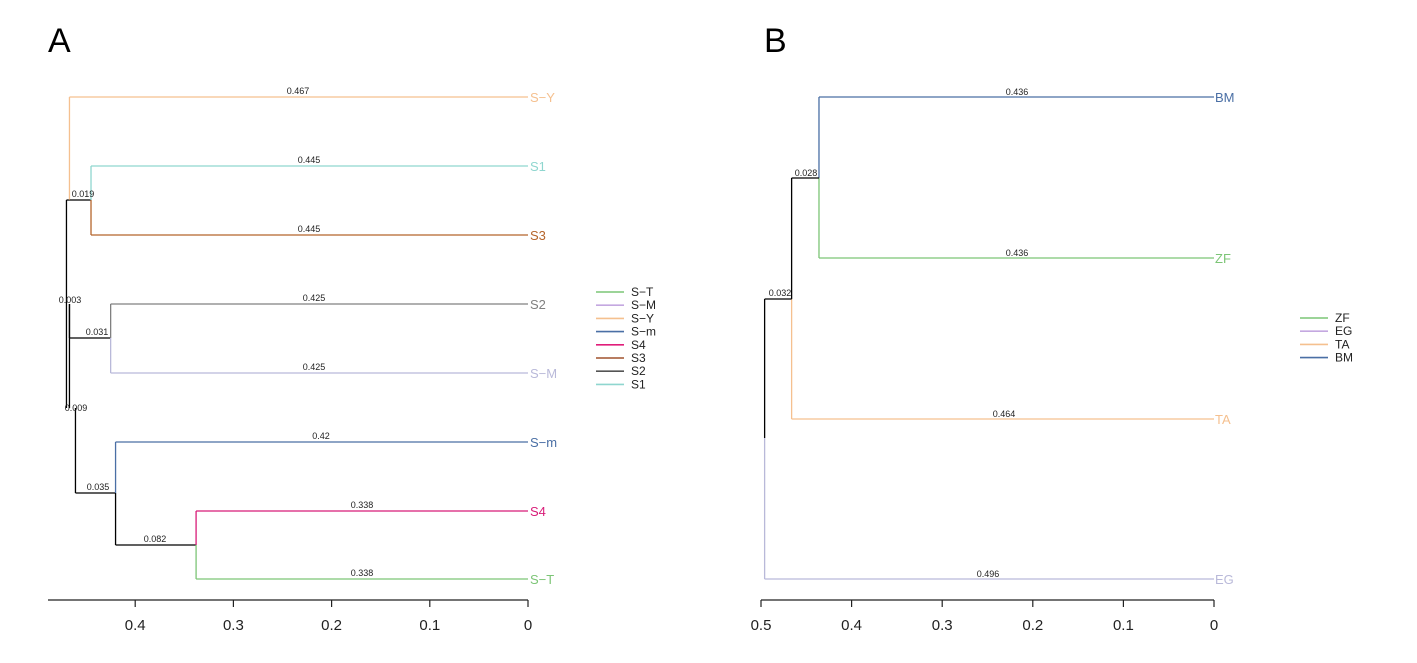  What do you see at coordinates (83, 194) in the screenshot?
I see `branch-length-label: 0.019` at bounding box center [83, 194].